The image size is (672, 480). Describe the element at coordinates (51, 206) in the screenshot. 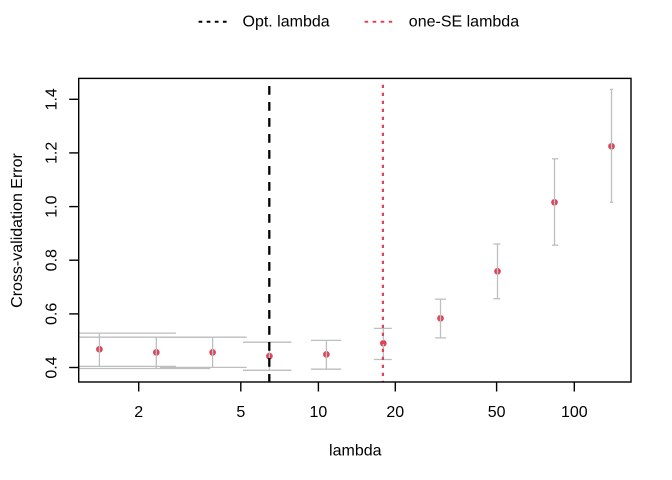

I see `svg-text: 1.0` at that location.